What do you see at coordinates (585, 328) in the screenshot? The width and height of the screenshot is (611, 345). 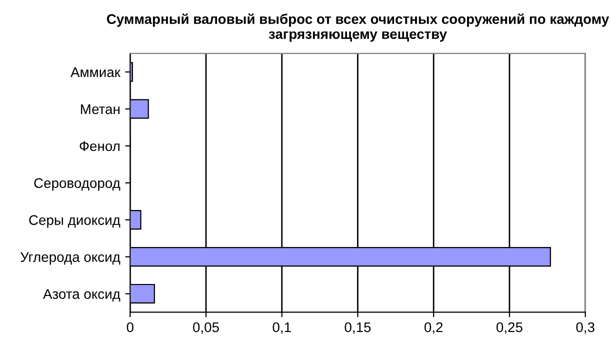 I see `x-tick-label: 0,3` at bounding box center [585, 328].